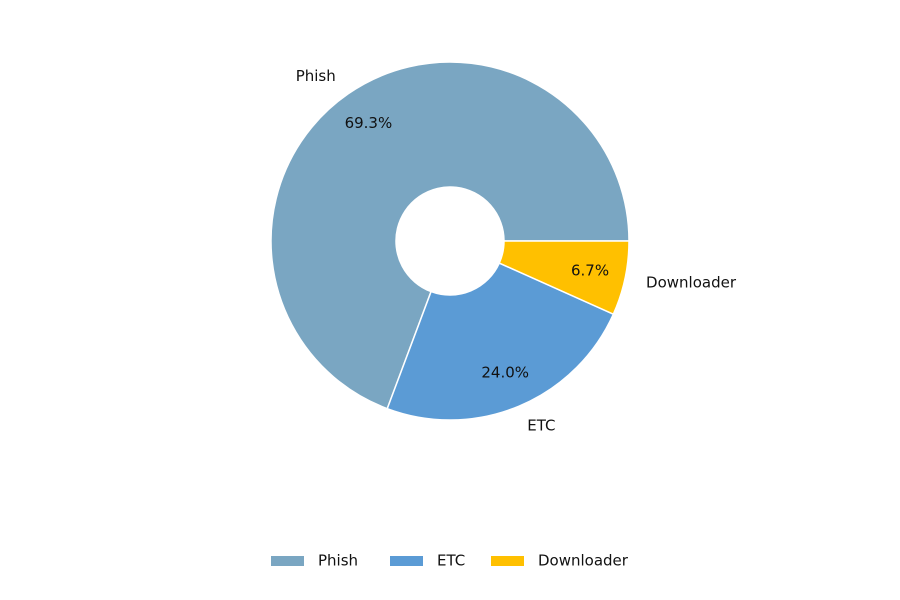 The image size is (900, 600). I want to click on slice-label: ETC, so click(541, 425).